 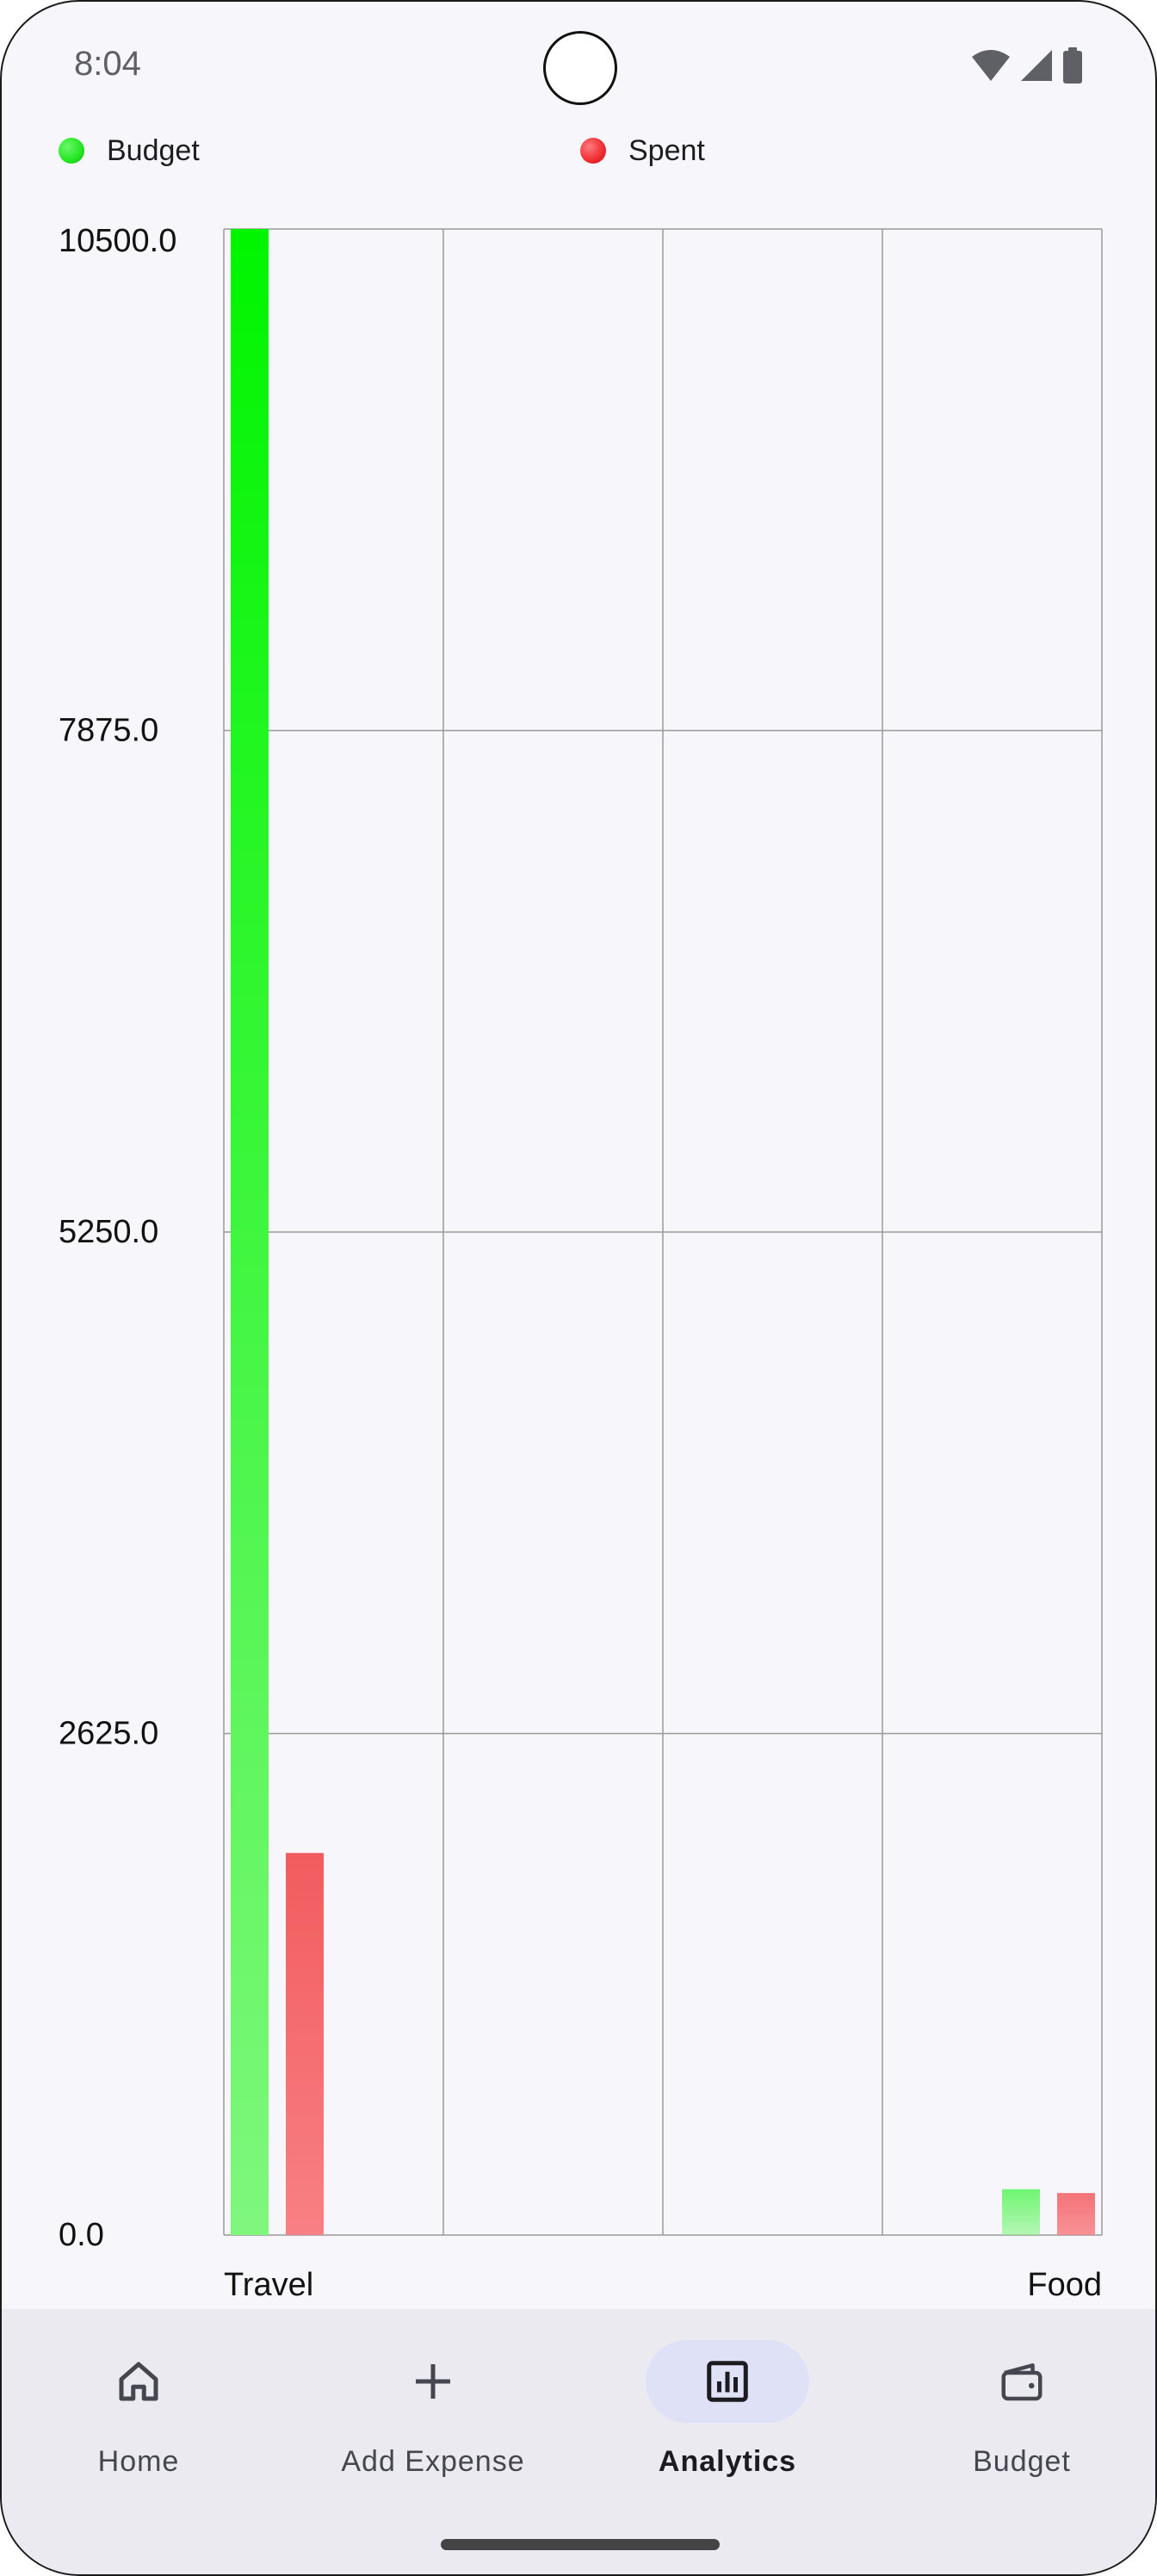 What do you see at coordinates (1072, 65) in the screenshot?
I see `battery-icon` at bounding box center [1072, 65].